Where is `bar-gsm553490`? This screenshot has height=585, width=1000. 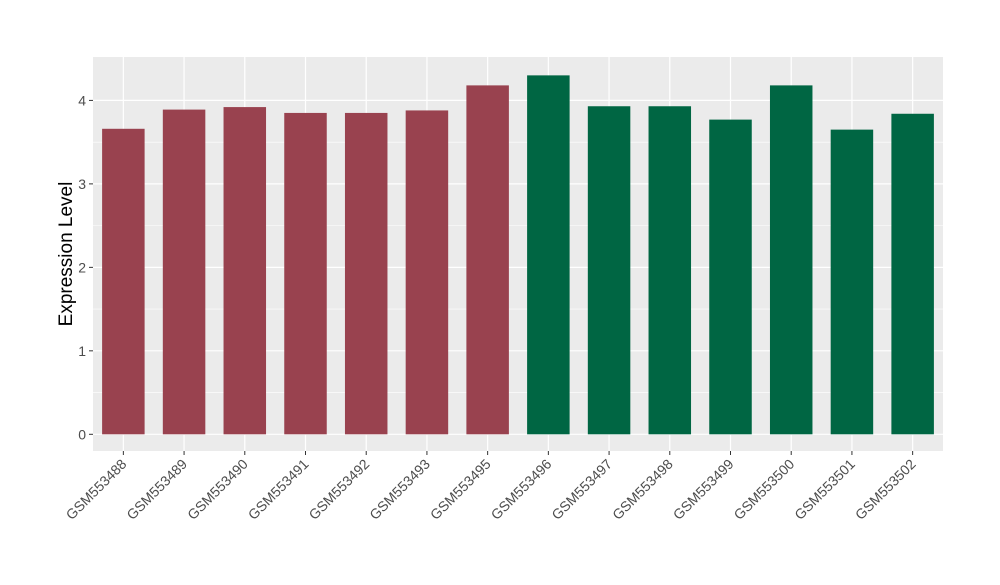 bar-gsm553490 is located at coordinates (245, 271).